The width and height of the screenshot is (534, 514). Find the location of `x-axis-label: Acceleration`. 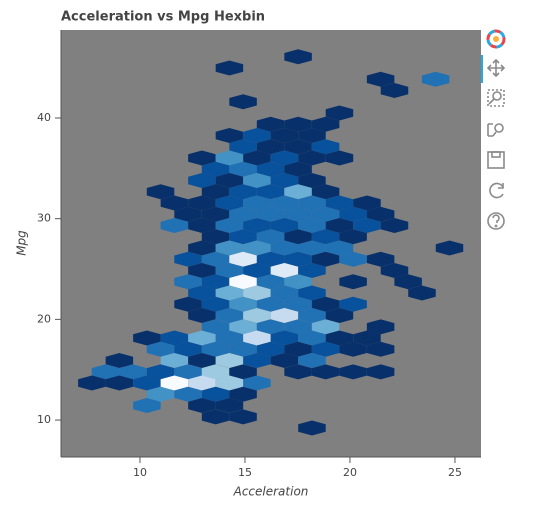

x-axis-label: Acceleration is located at coordinates (271, 492).